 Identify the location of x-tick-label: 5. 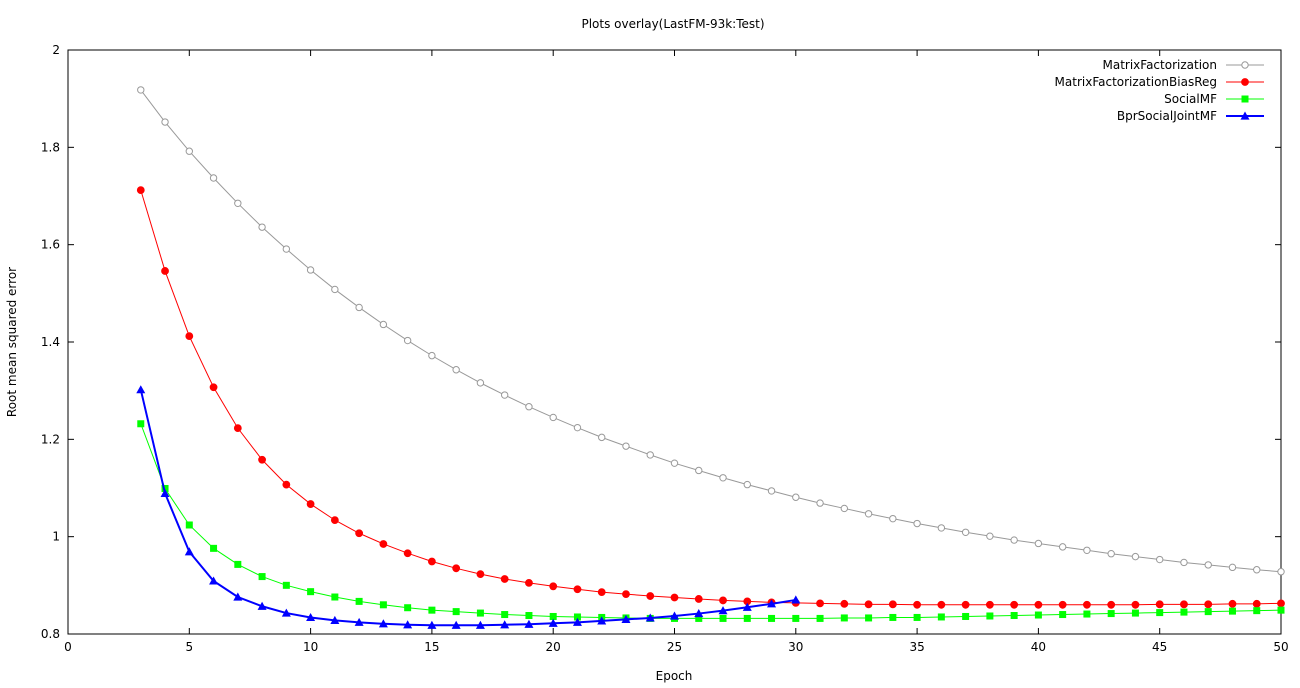
(189, 647).